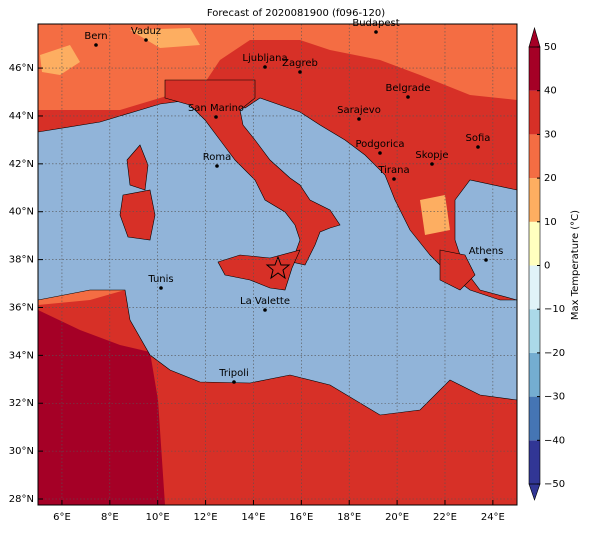 The image size is (592, 533). I want to click on city-label: Bern, so click(95, 36).